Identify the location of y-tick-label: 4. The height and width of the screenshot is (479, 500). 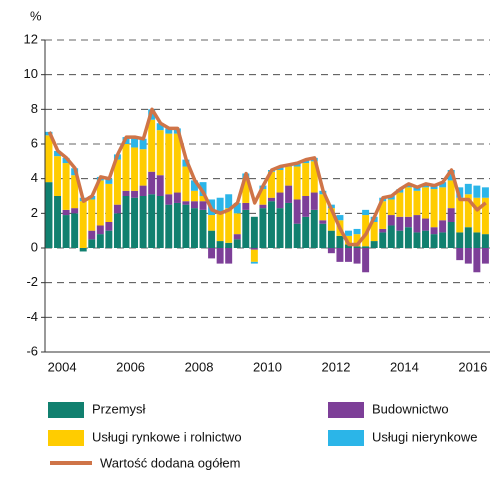
(34, 177).